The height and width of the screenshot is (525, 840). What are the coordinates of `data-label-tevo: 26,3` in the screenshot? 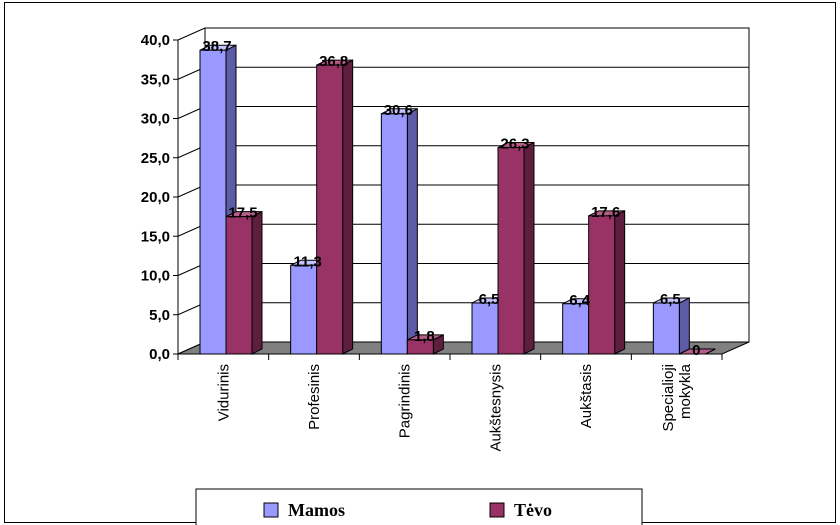 It's located at (514, 144).